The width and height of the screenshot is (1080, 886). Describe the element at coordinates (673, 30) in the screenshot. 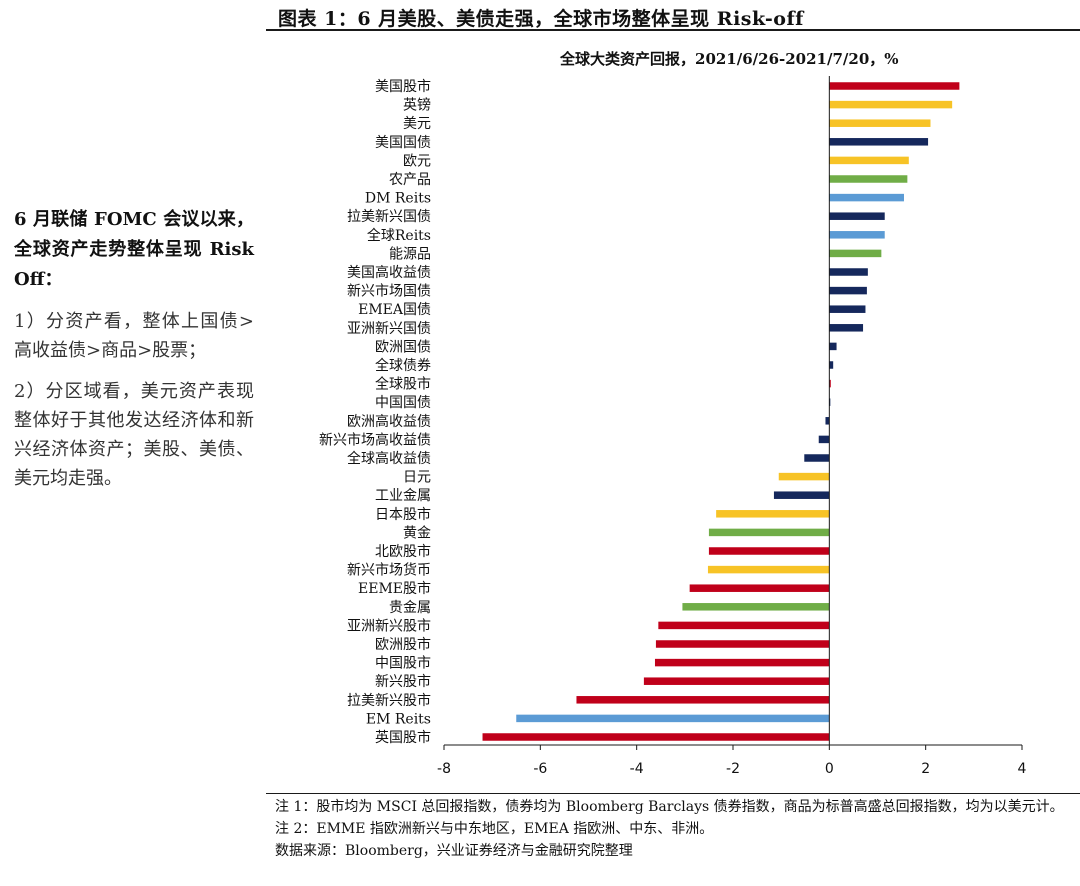

I see `title-rule` at that location.